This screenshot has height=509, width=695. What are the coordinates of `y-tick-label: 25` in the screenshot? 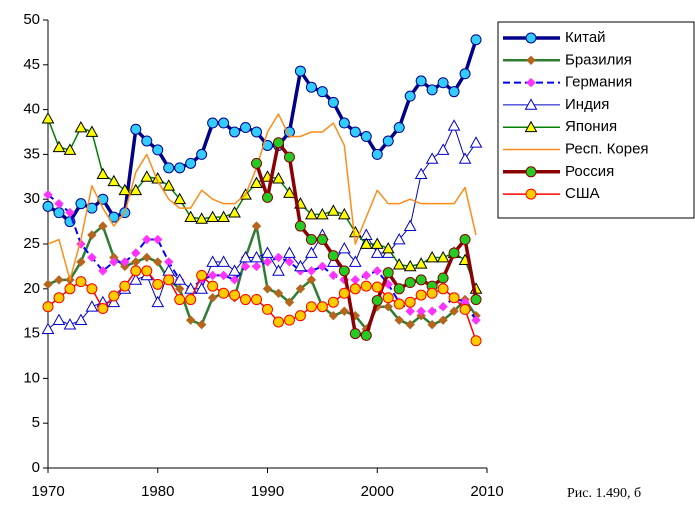 It's located at (31, 243).